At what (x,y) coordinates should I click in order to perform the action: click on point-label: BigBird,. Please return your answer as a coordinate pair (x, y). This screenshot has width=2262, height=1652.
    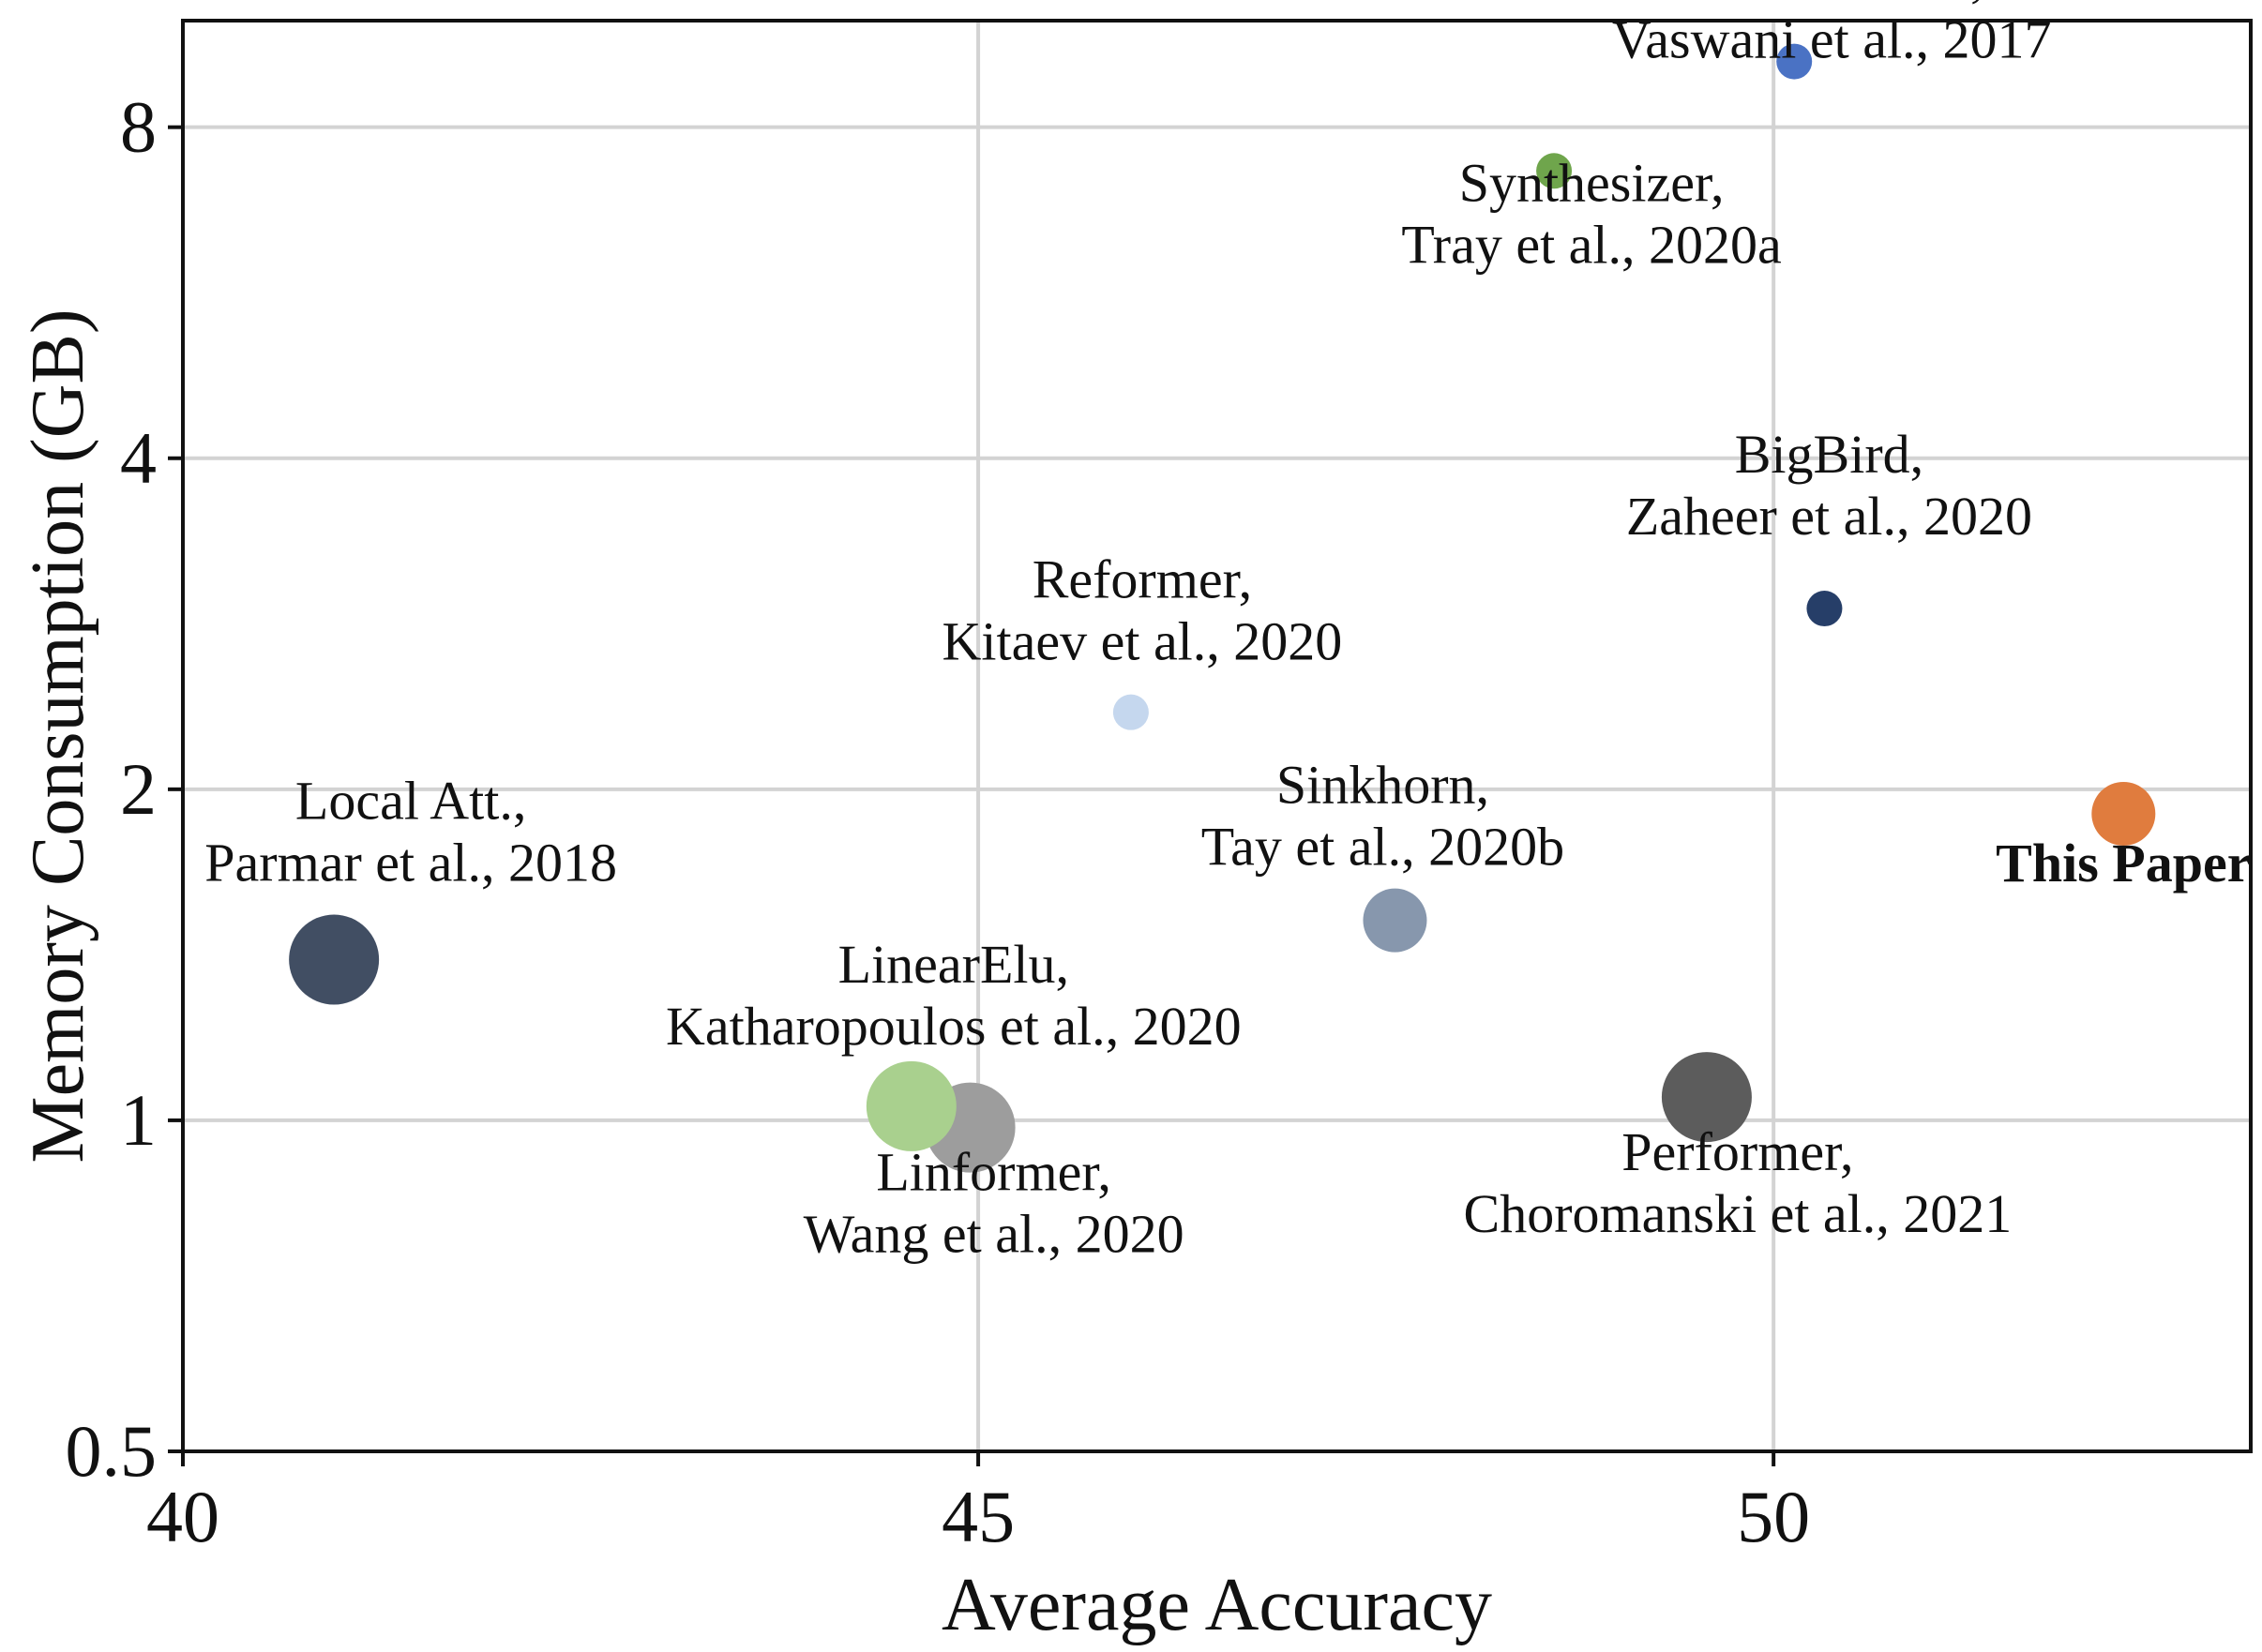
    Looking at the image, I should click on (1829, 454).